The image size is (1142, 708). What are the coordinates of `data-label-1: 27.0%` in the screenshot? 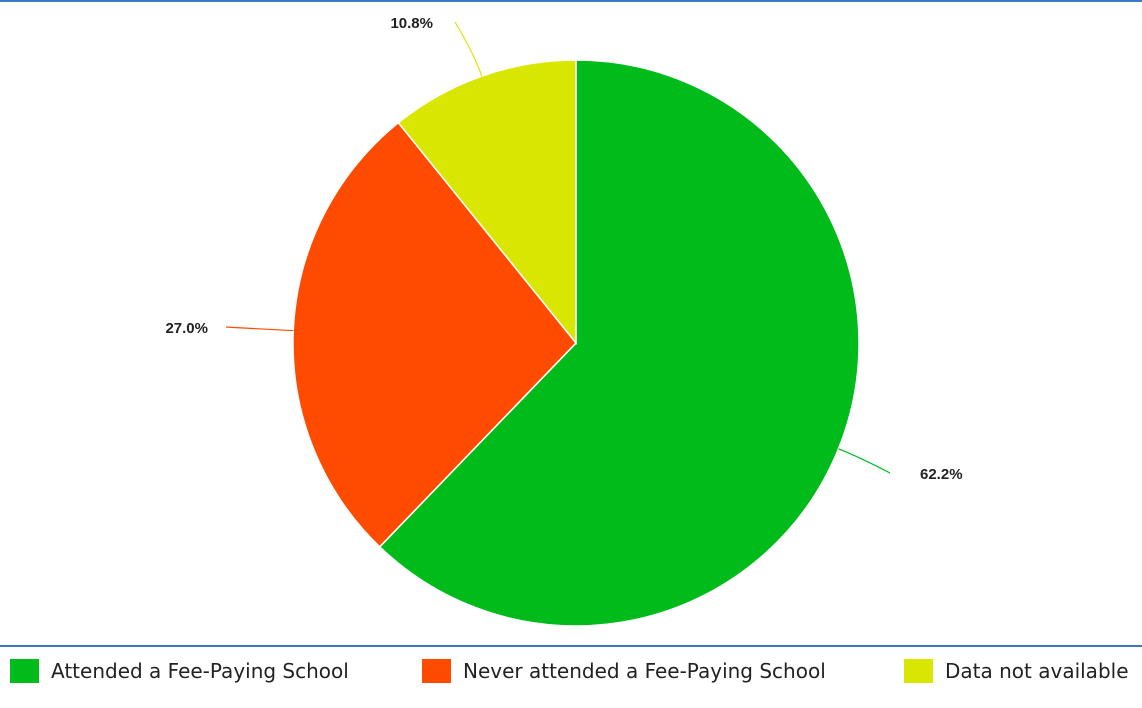 It's located at (186, 328).